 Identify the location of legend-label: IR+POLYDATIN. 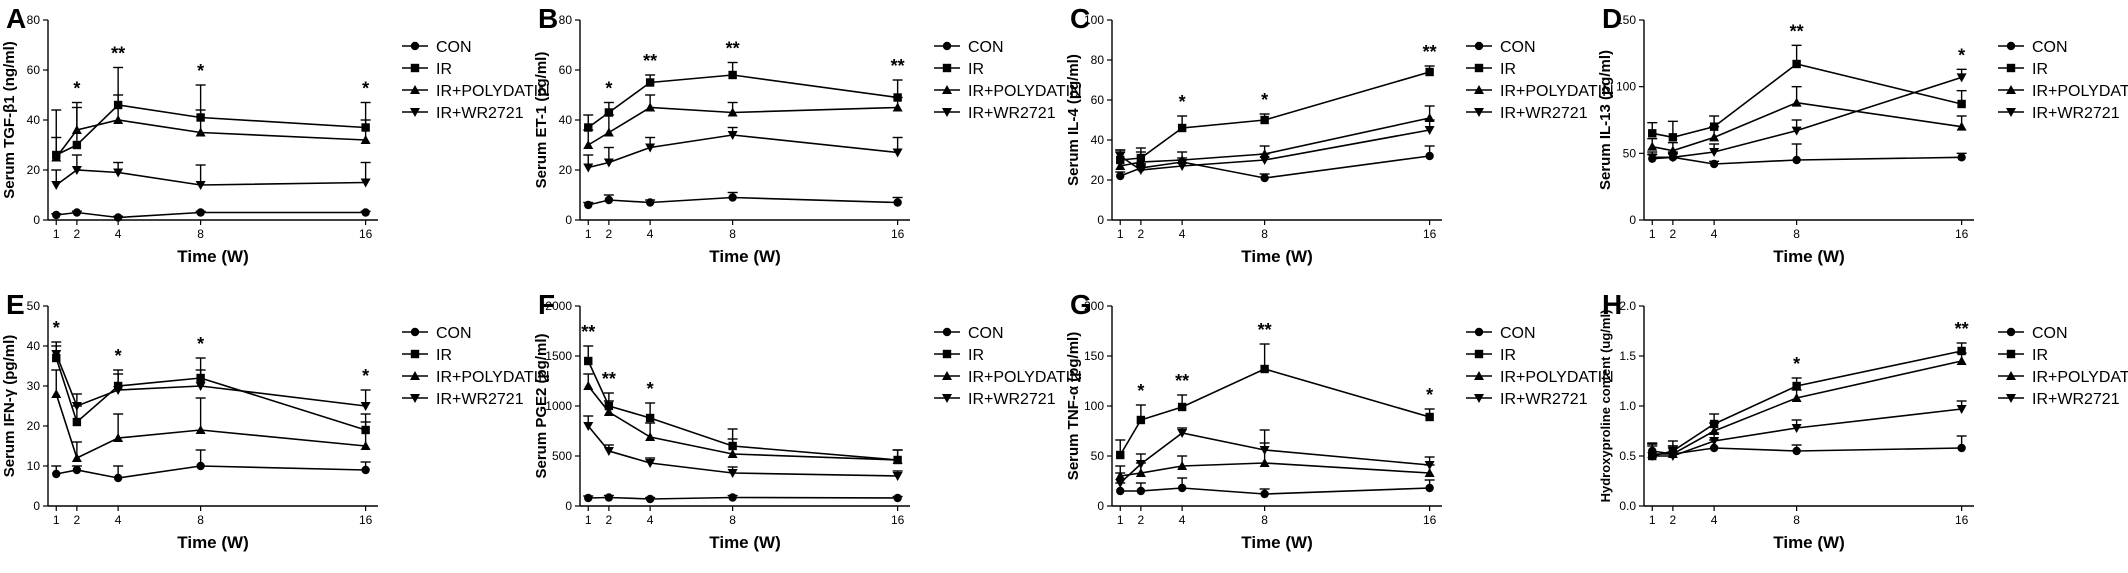
(2080, 377).